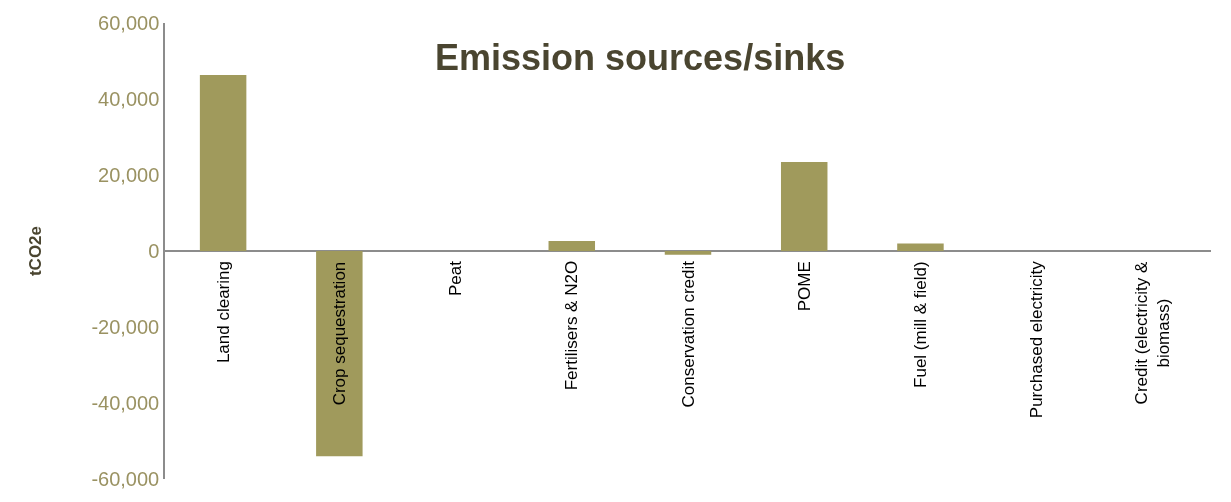  I want to click on x-tick-label: Land clearing, so click(224, 312).